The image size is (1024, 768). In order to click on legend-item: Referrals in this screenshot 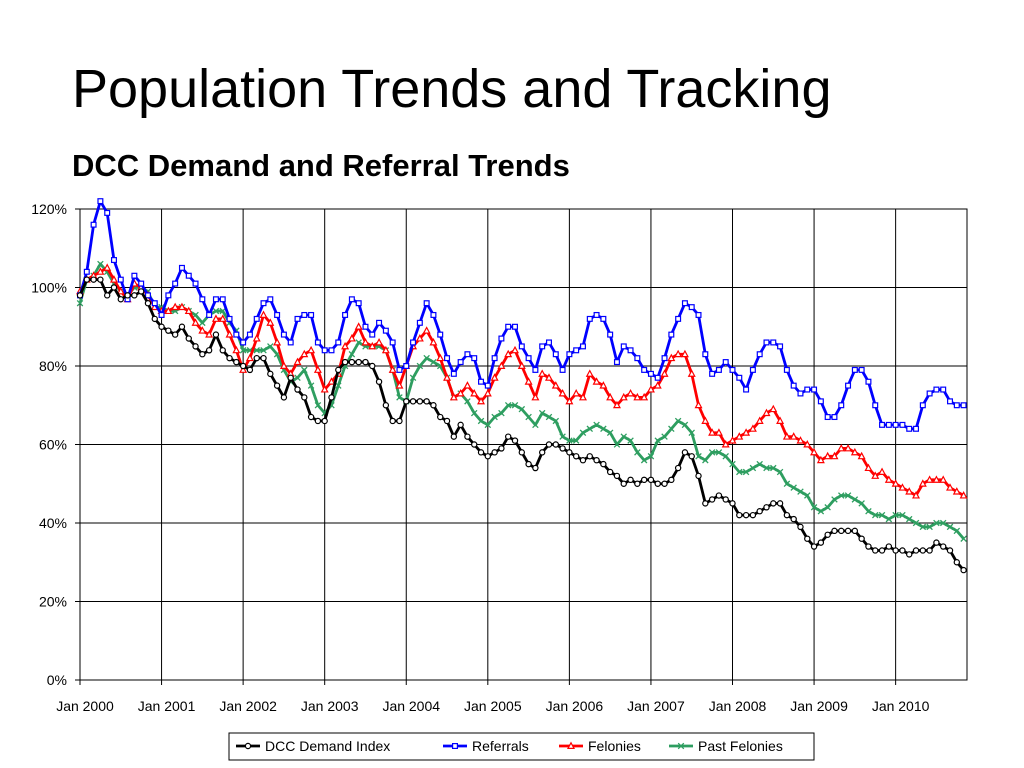, I will do `click(486, 746)`.